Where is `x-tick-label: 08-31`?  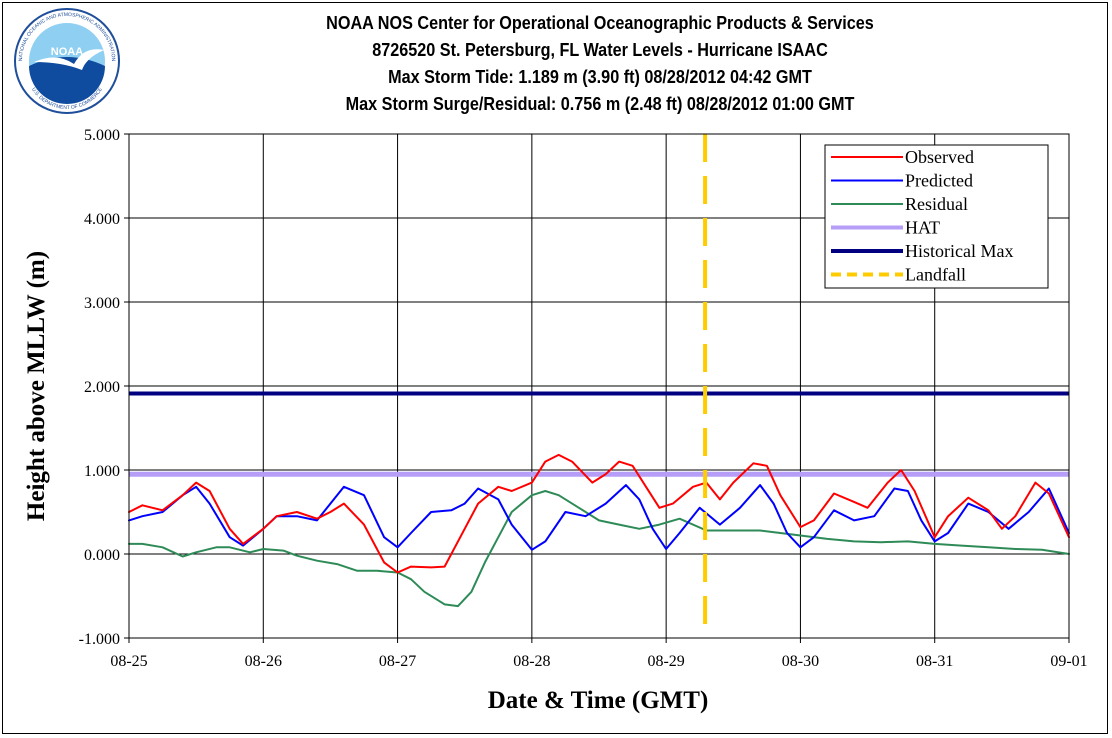 x-tick-label: 08-31 is located at coordinates (934, 661).